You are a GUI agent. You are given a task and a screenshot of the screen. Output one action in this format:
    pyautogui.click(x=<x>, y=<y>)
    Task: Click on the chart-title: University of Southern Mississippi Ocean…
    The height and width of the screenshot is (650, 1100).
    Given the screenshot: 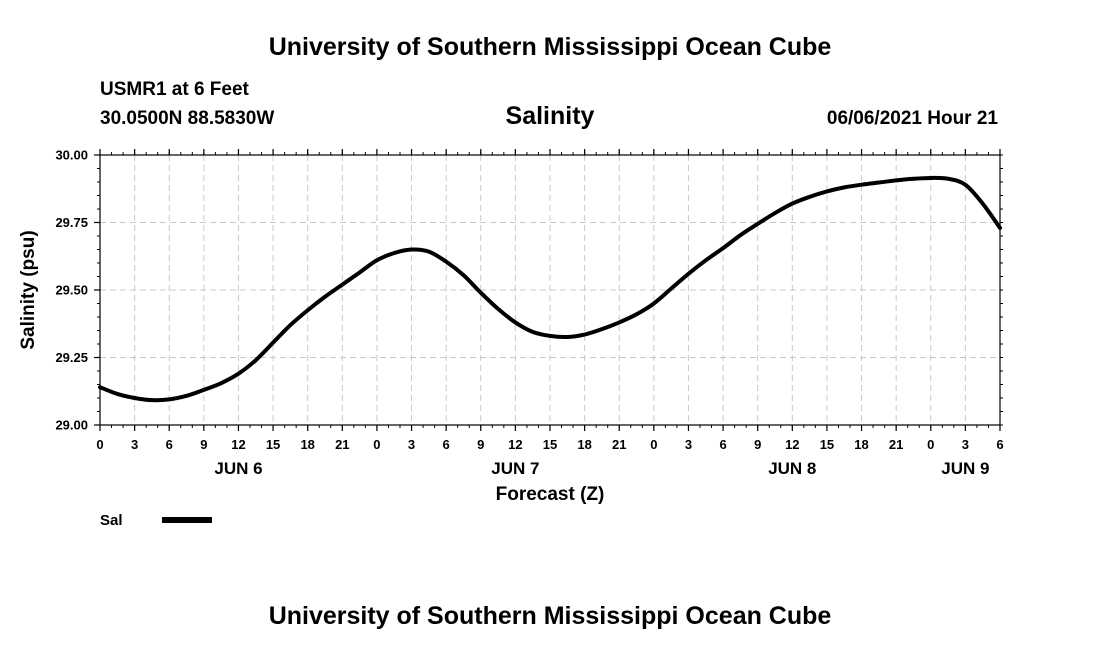 What is the action you would take?
    pyautogui.click(x=550, y=47)
    